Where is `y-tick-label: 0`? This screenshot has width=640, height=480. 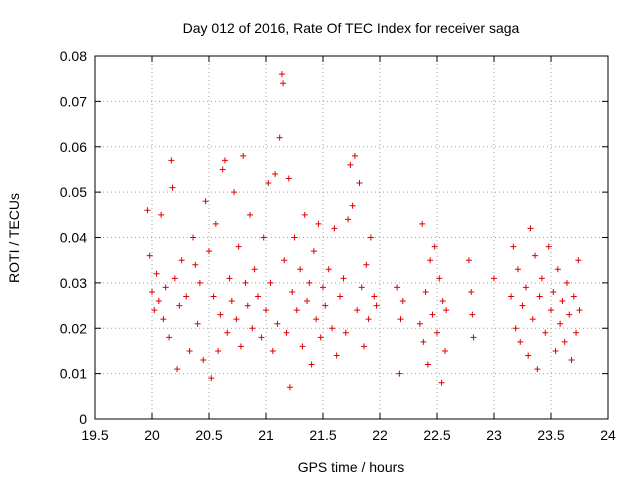 y-tick-label: 0 is located at coordinates (83, 419).